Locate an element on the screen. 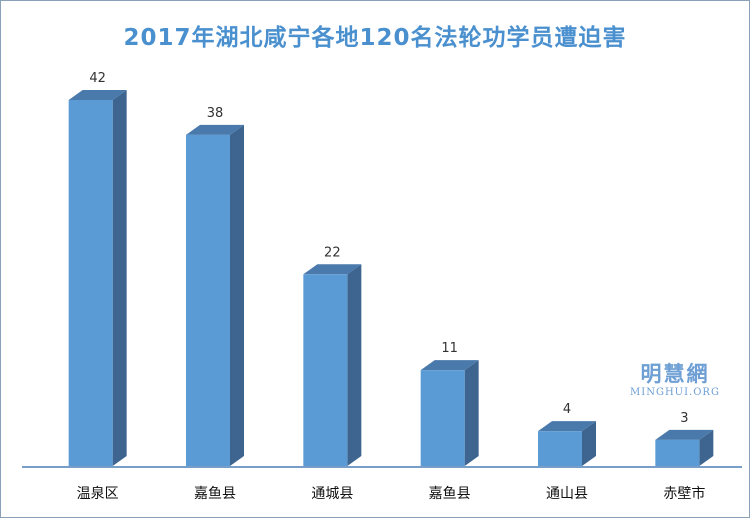 The height and width of the screenshot is (518, 750). data-label: 4 is located at coordinates (567, 409).